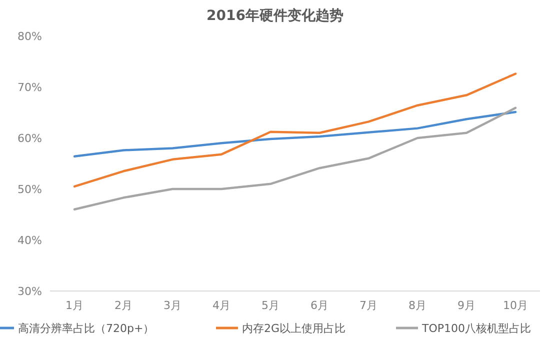  I want to click on x-tick-label: 1月, so click(75, 305).